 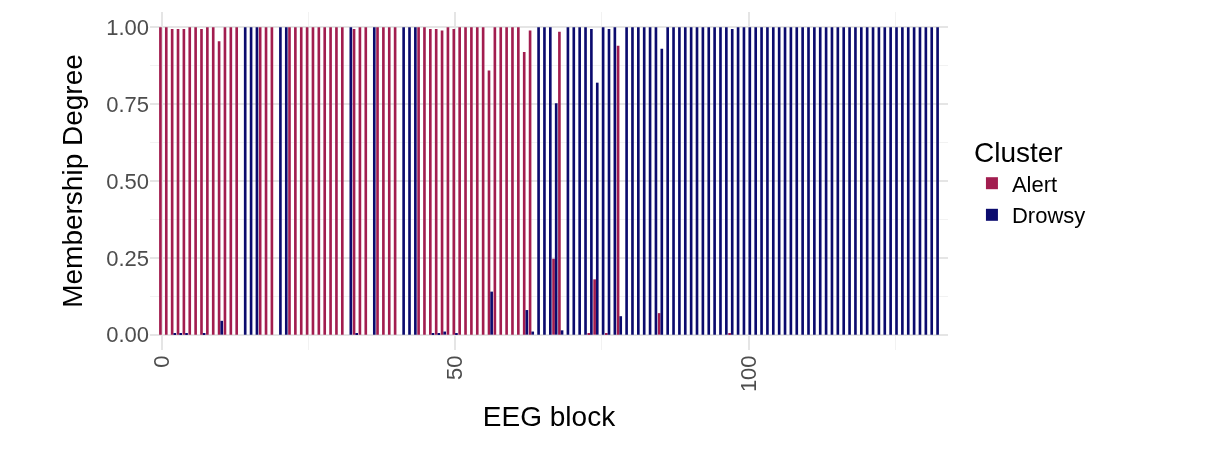 I want to click on x-axis-title: EEG block, so click(x=549, y=417).